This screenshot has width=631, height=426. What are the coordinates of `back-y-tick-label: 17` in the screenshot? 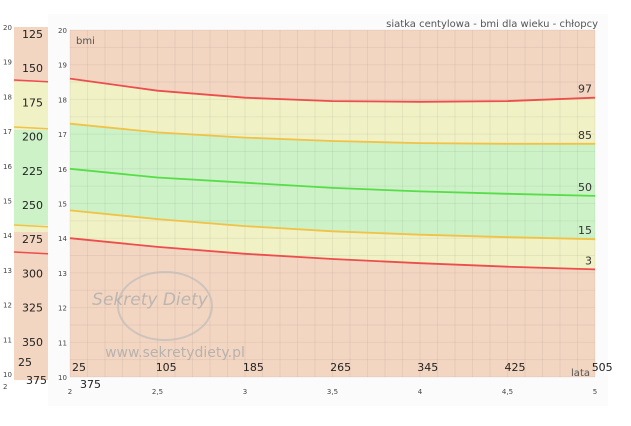 It's located at (7, 132).